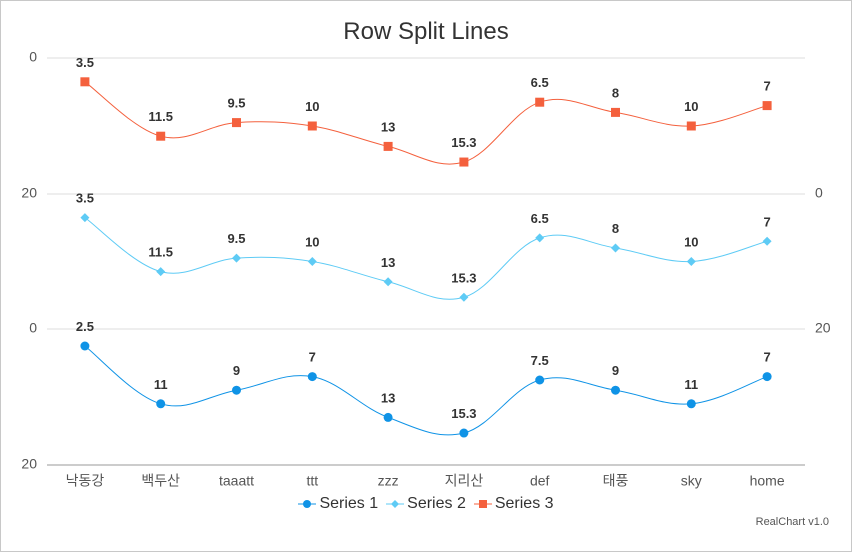  What do you see at coordinates (426, 258) in the screenshot?
I see `series-2-line` at bounding box center [426, 258].